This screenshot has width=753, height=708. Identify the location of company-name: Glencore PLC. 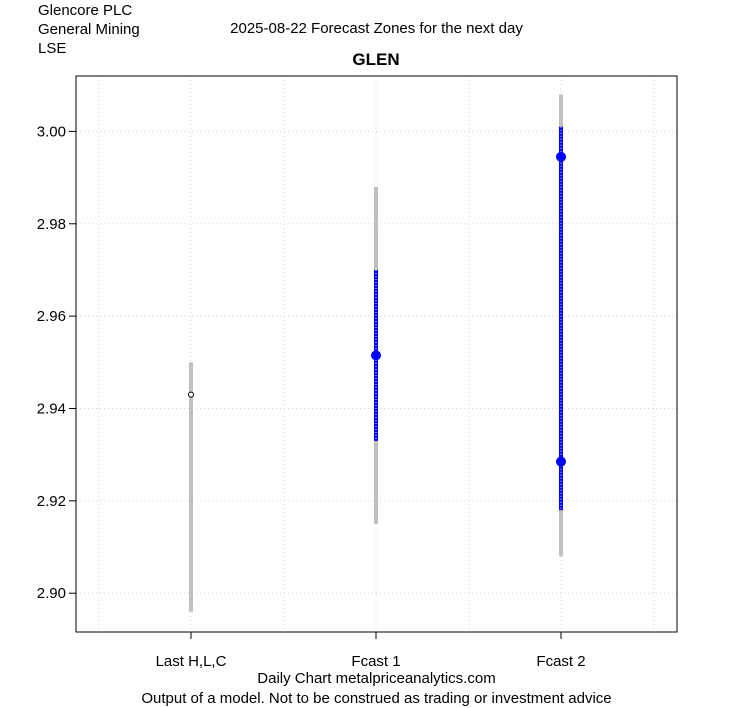
(85, 10).